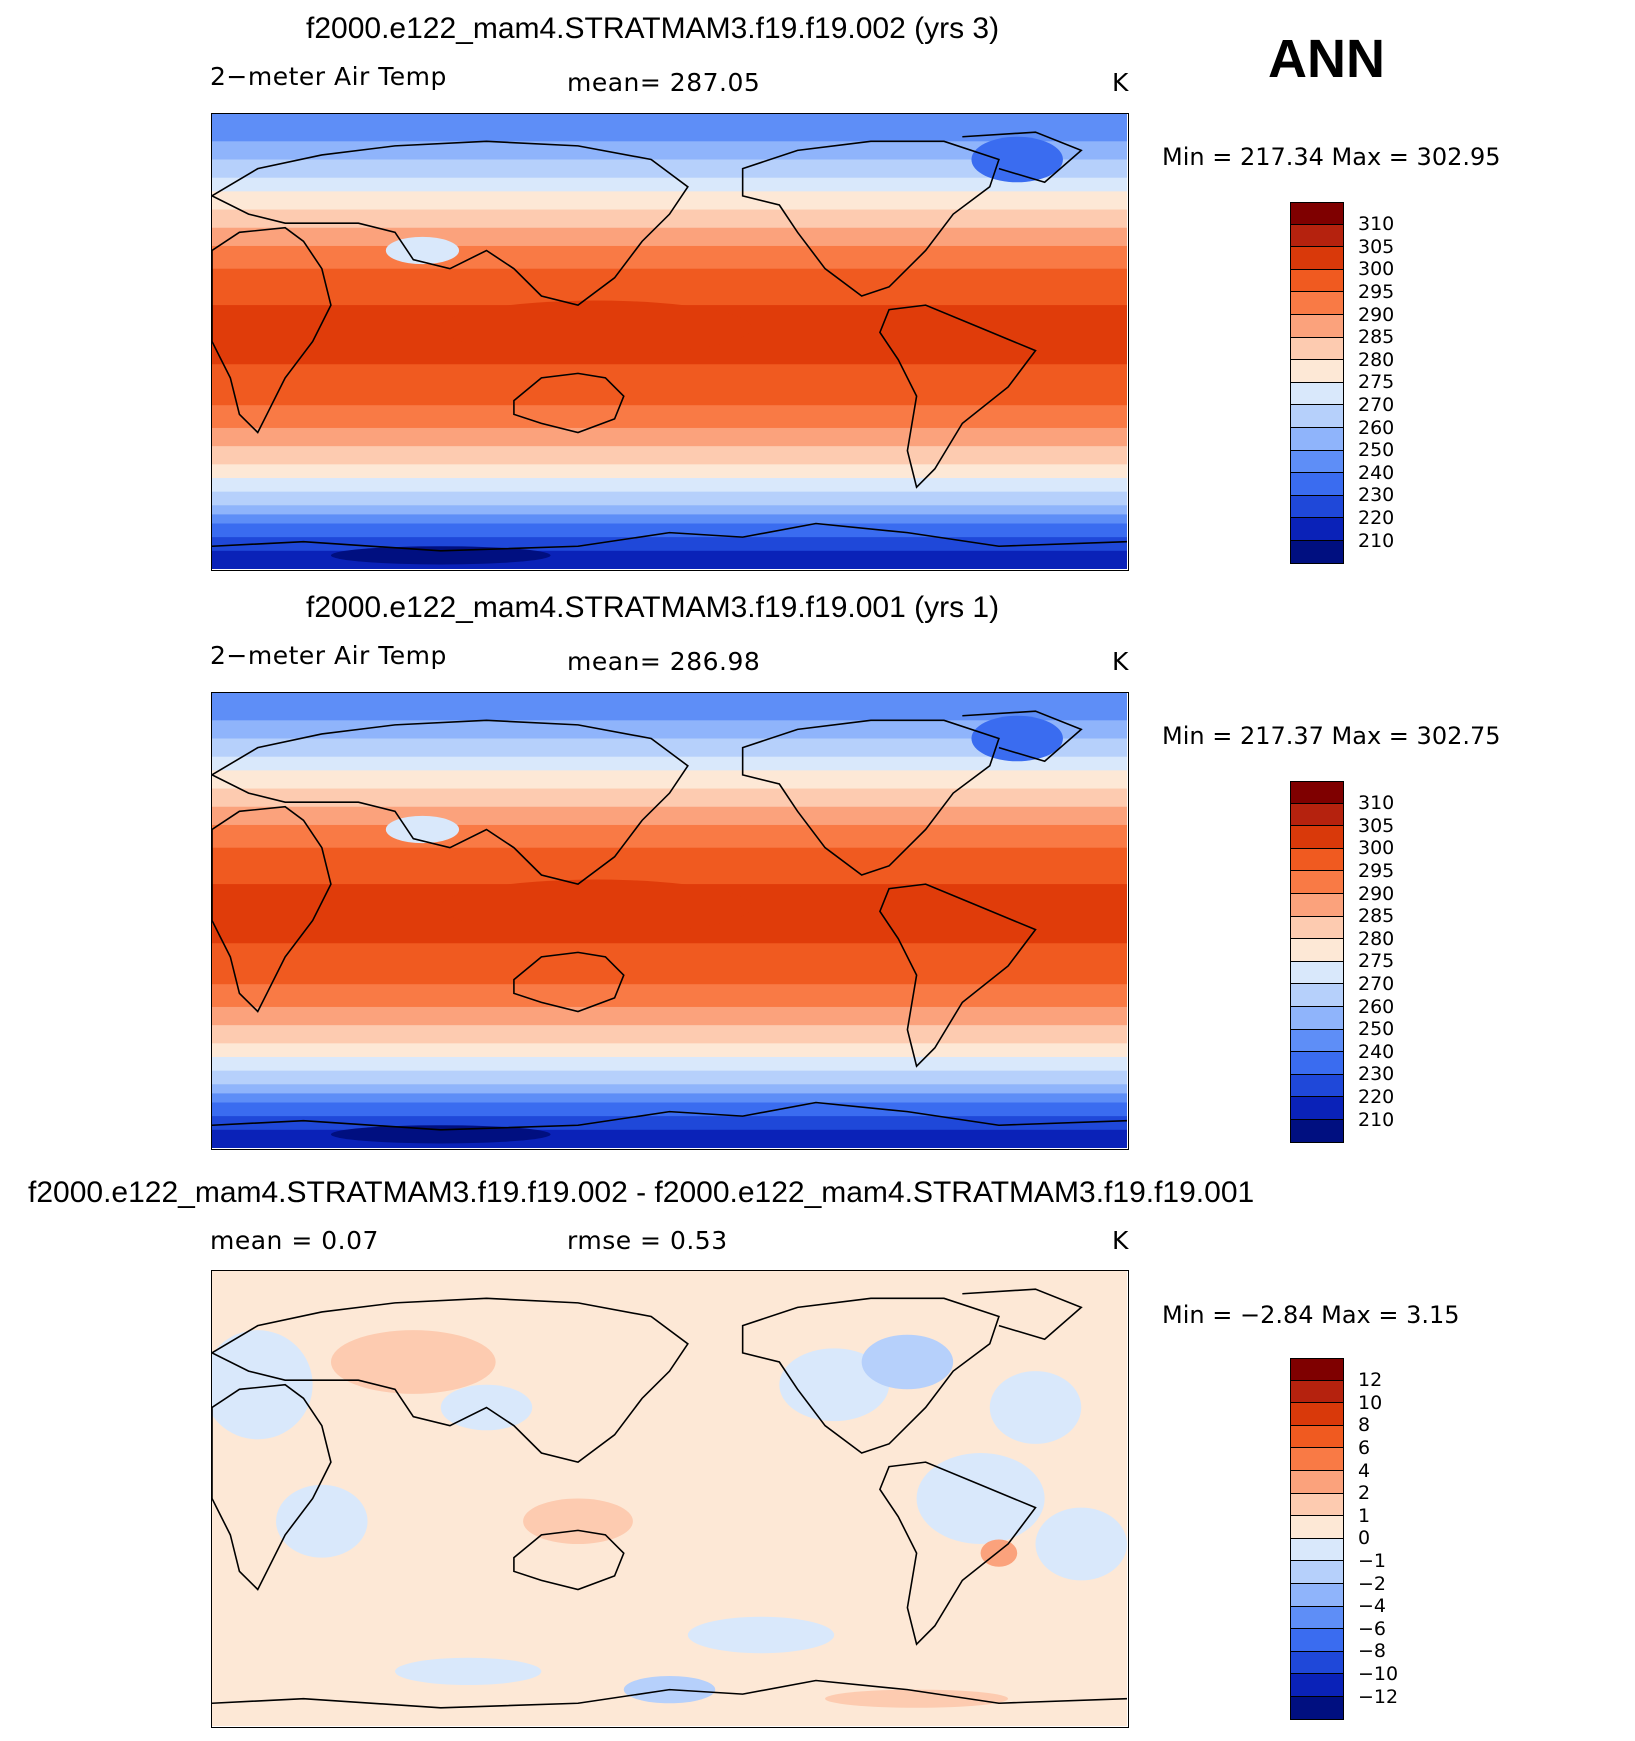 Image resolution: width=1635 pixels, height=1741 pixels. I want to click on colorbar-tick-label: 6, so click(1364, 1447).